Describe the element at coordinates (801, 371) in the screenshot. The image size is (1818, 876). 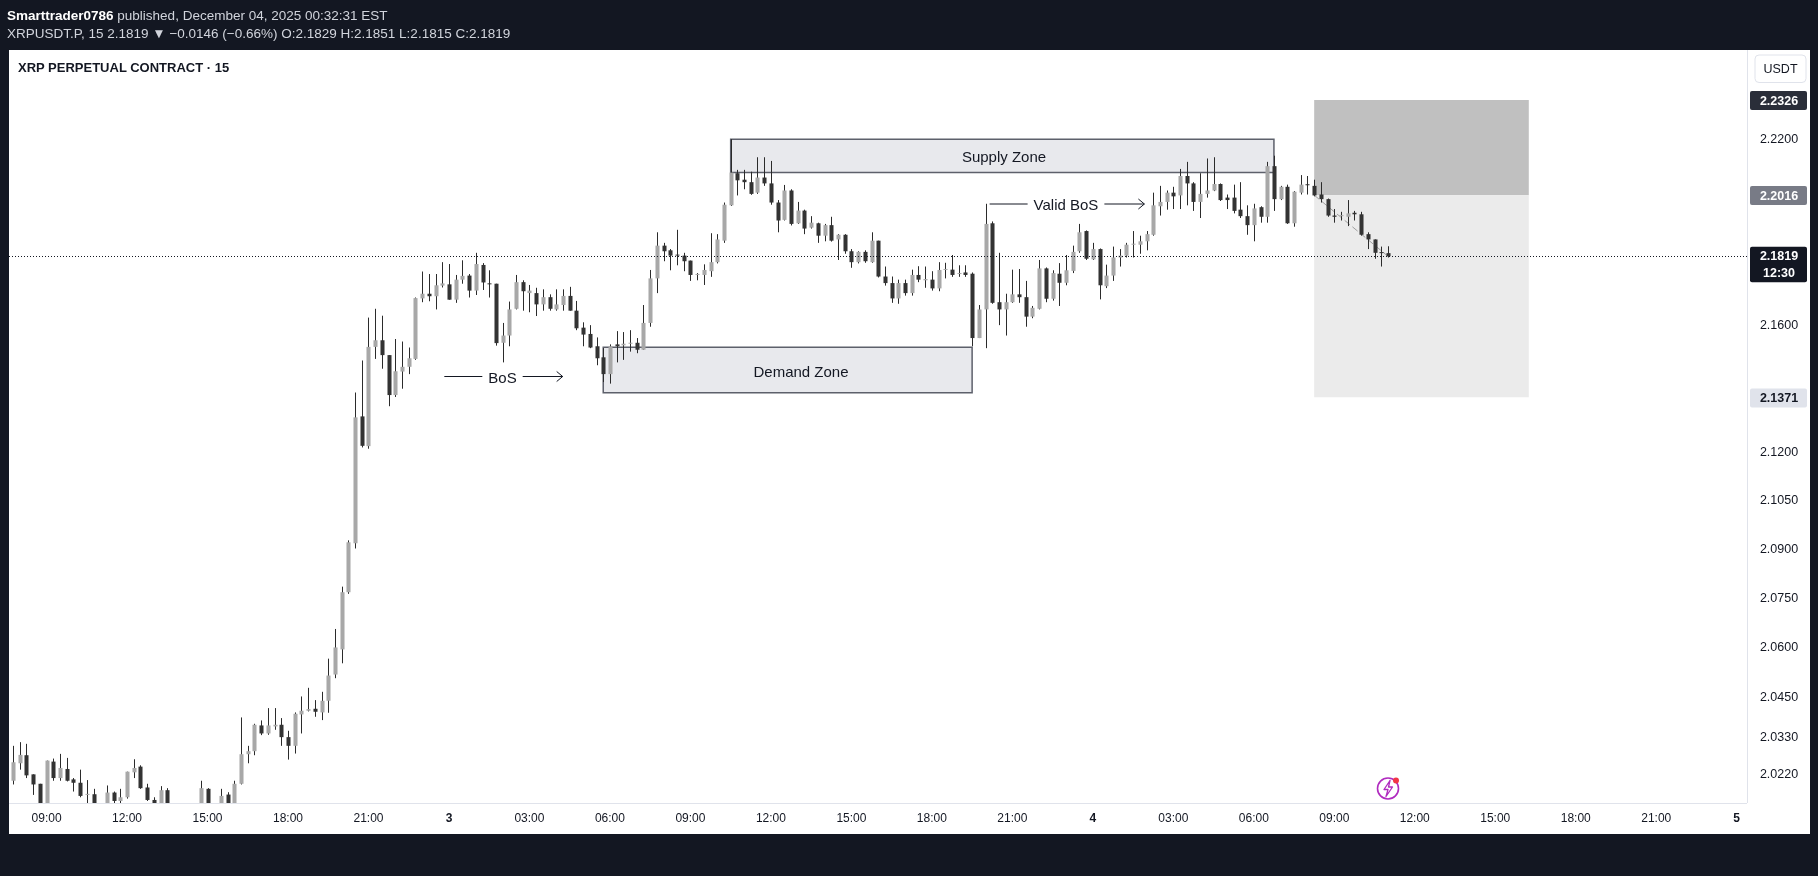
I see `annotation: Demand Zone` at that location.